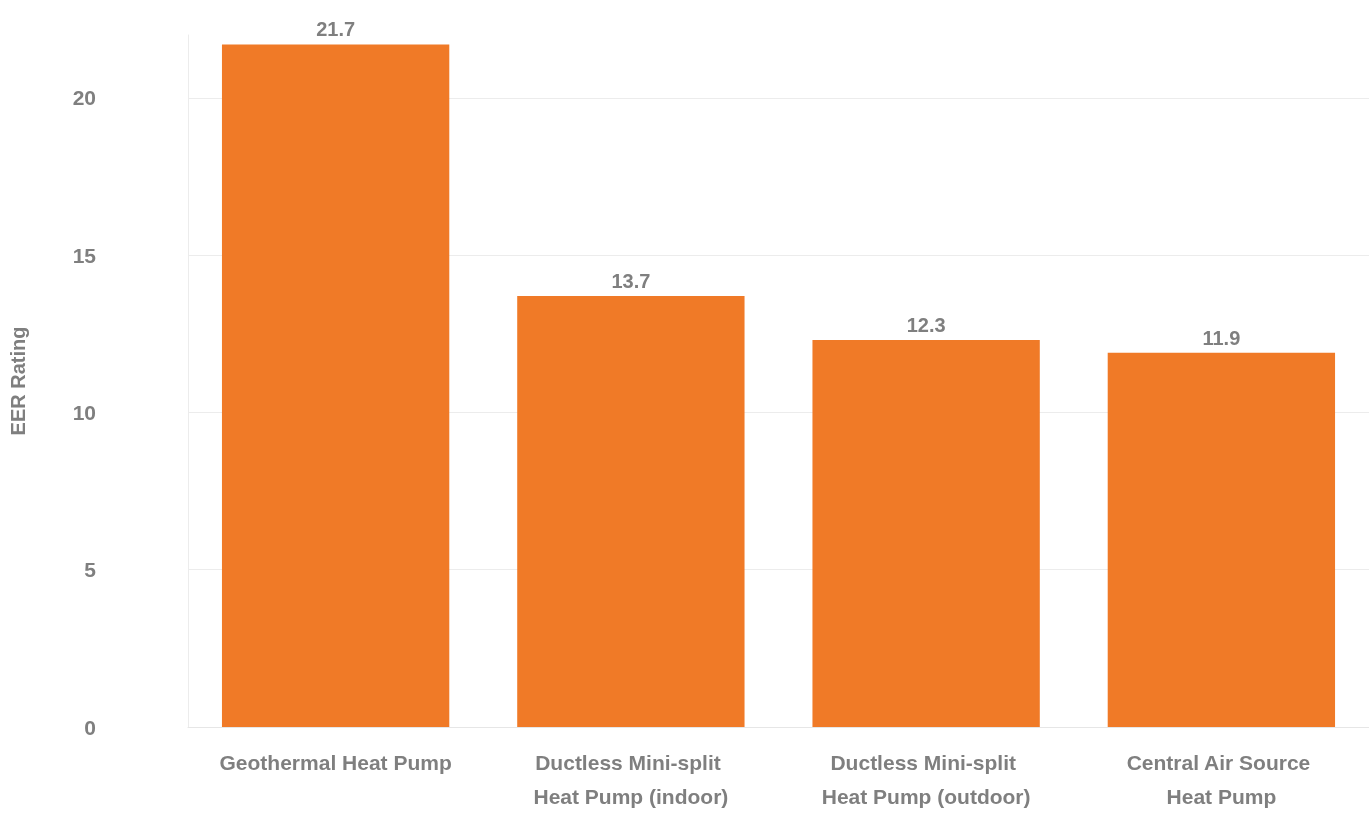 The width and height of the screenshot is (1369, 813). What do you see at coordinates (926, 779) in the screenshot?
I see `x-tick-label: Ductless Mini-split Heat Pump (outdoor)` at bounding box center [926, 779].